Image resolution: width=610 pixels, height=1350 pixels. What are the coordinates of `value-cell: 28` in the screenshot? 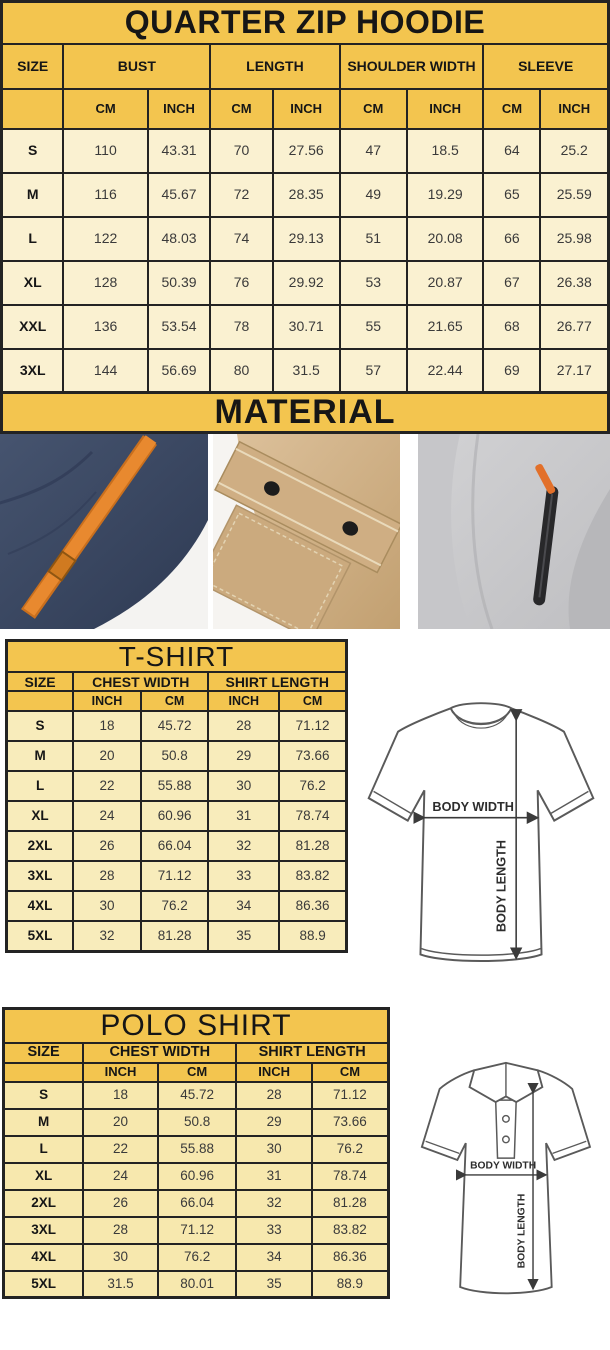 It's located at (120, 1230).